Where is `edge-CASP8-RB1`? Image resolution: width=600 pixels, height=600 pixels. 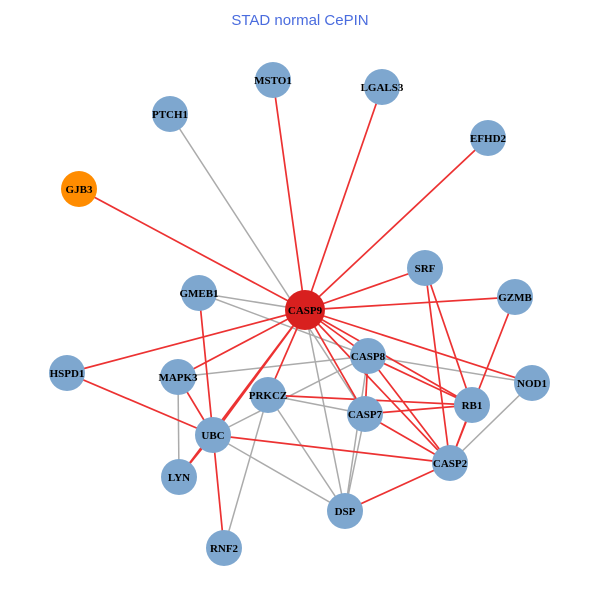
edge-CASP8-RB1 is located at coordinates (420, 380).